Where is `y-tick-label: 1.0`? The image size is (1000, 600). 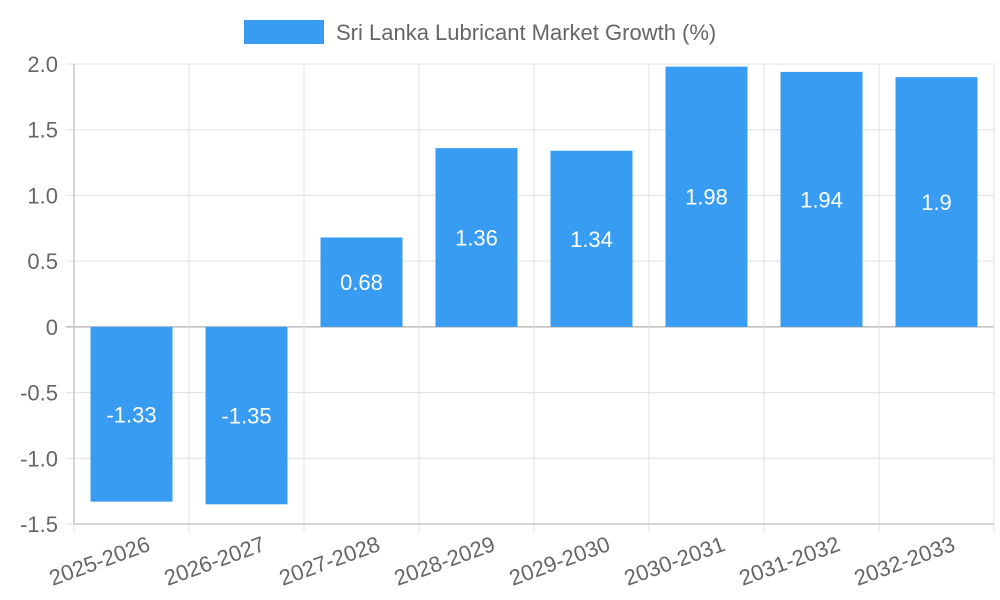 y-tick-label: 1.0 is located at coordinates (42, 195).